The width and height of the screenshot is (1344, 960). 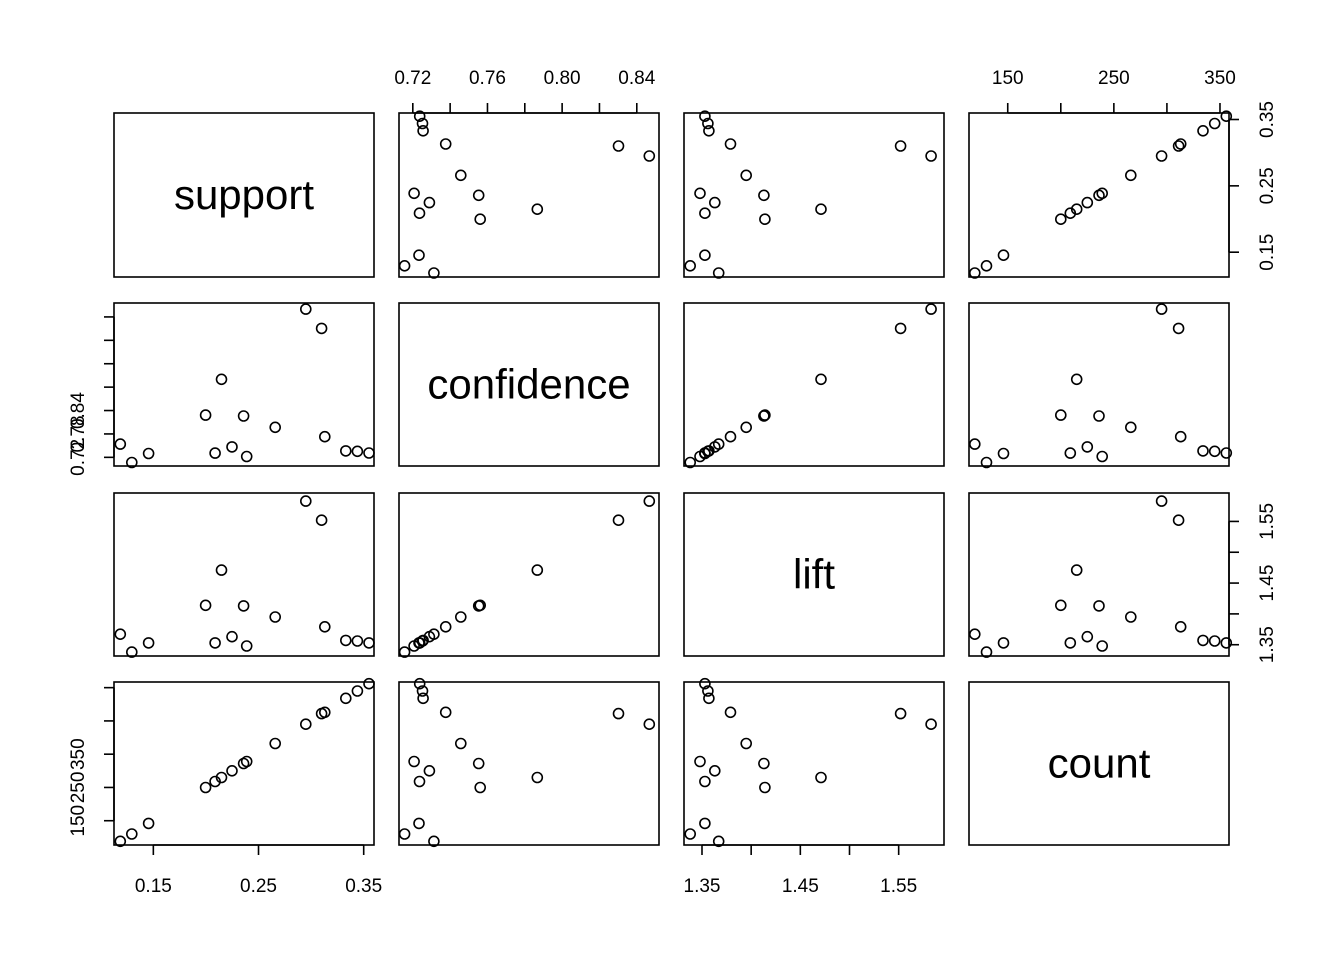 I want to click on y-tick-label-confidence-0: 0.72, so click(x=78, y=457).